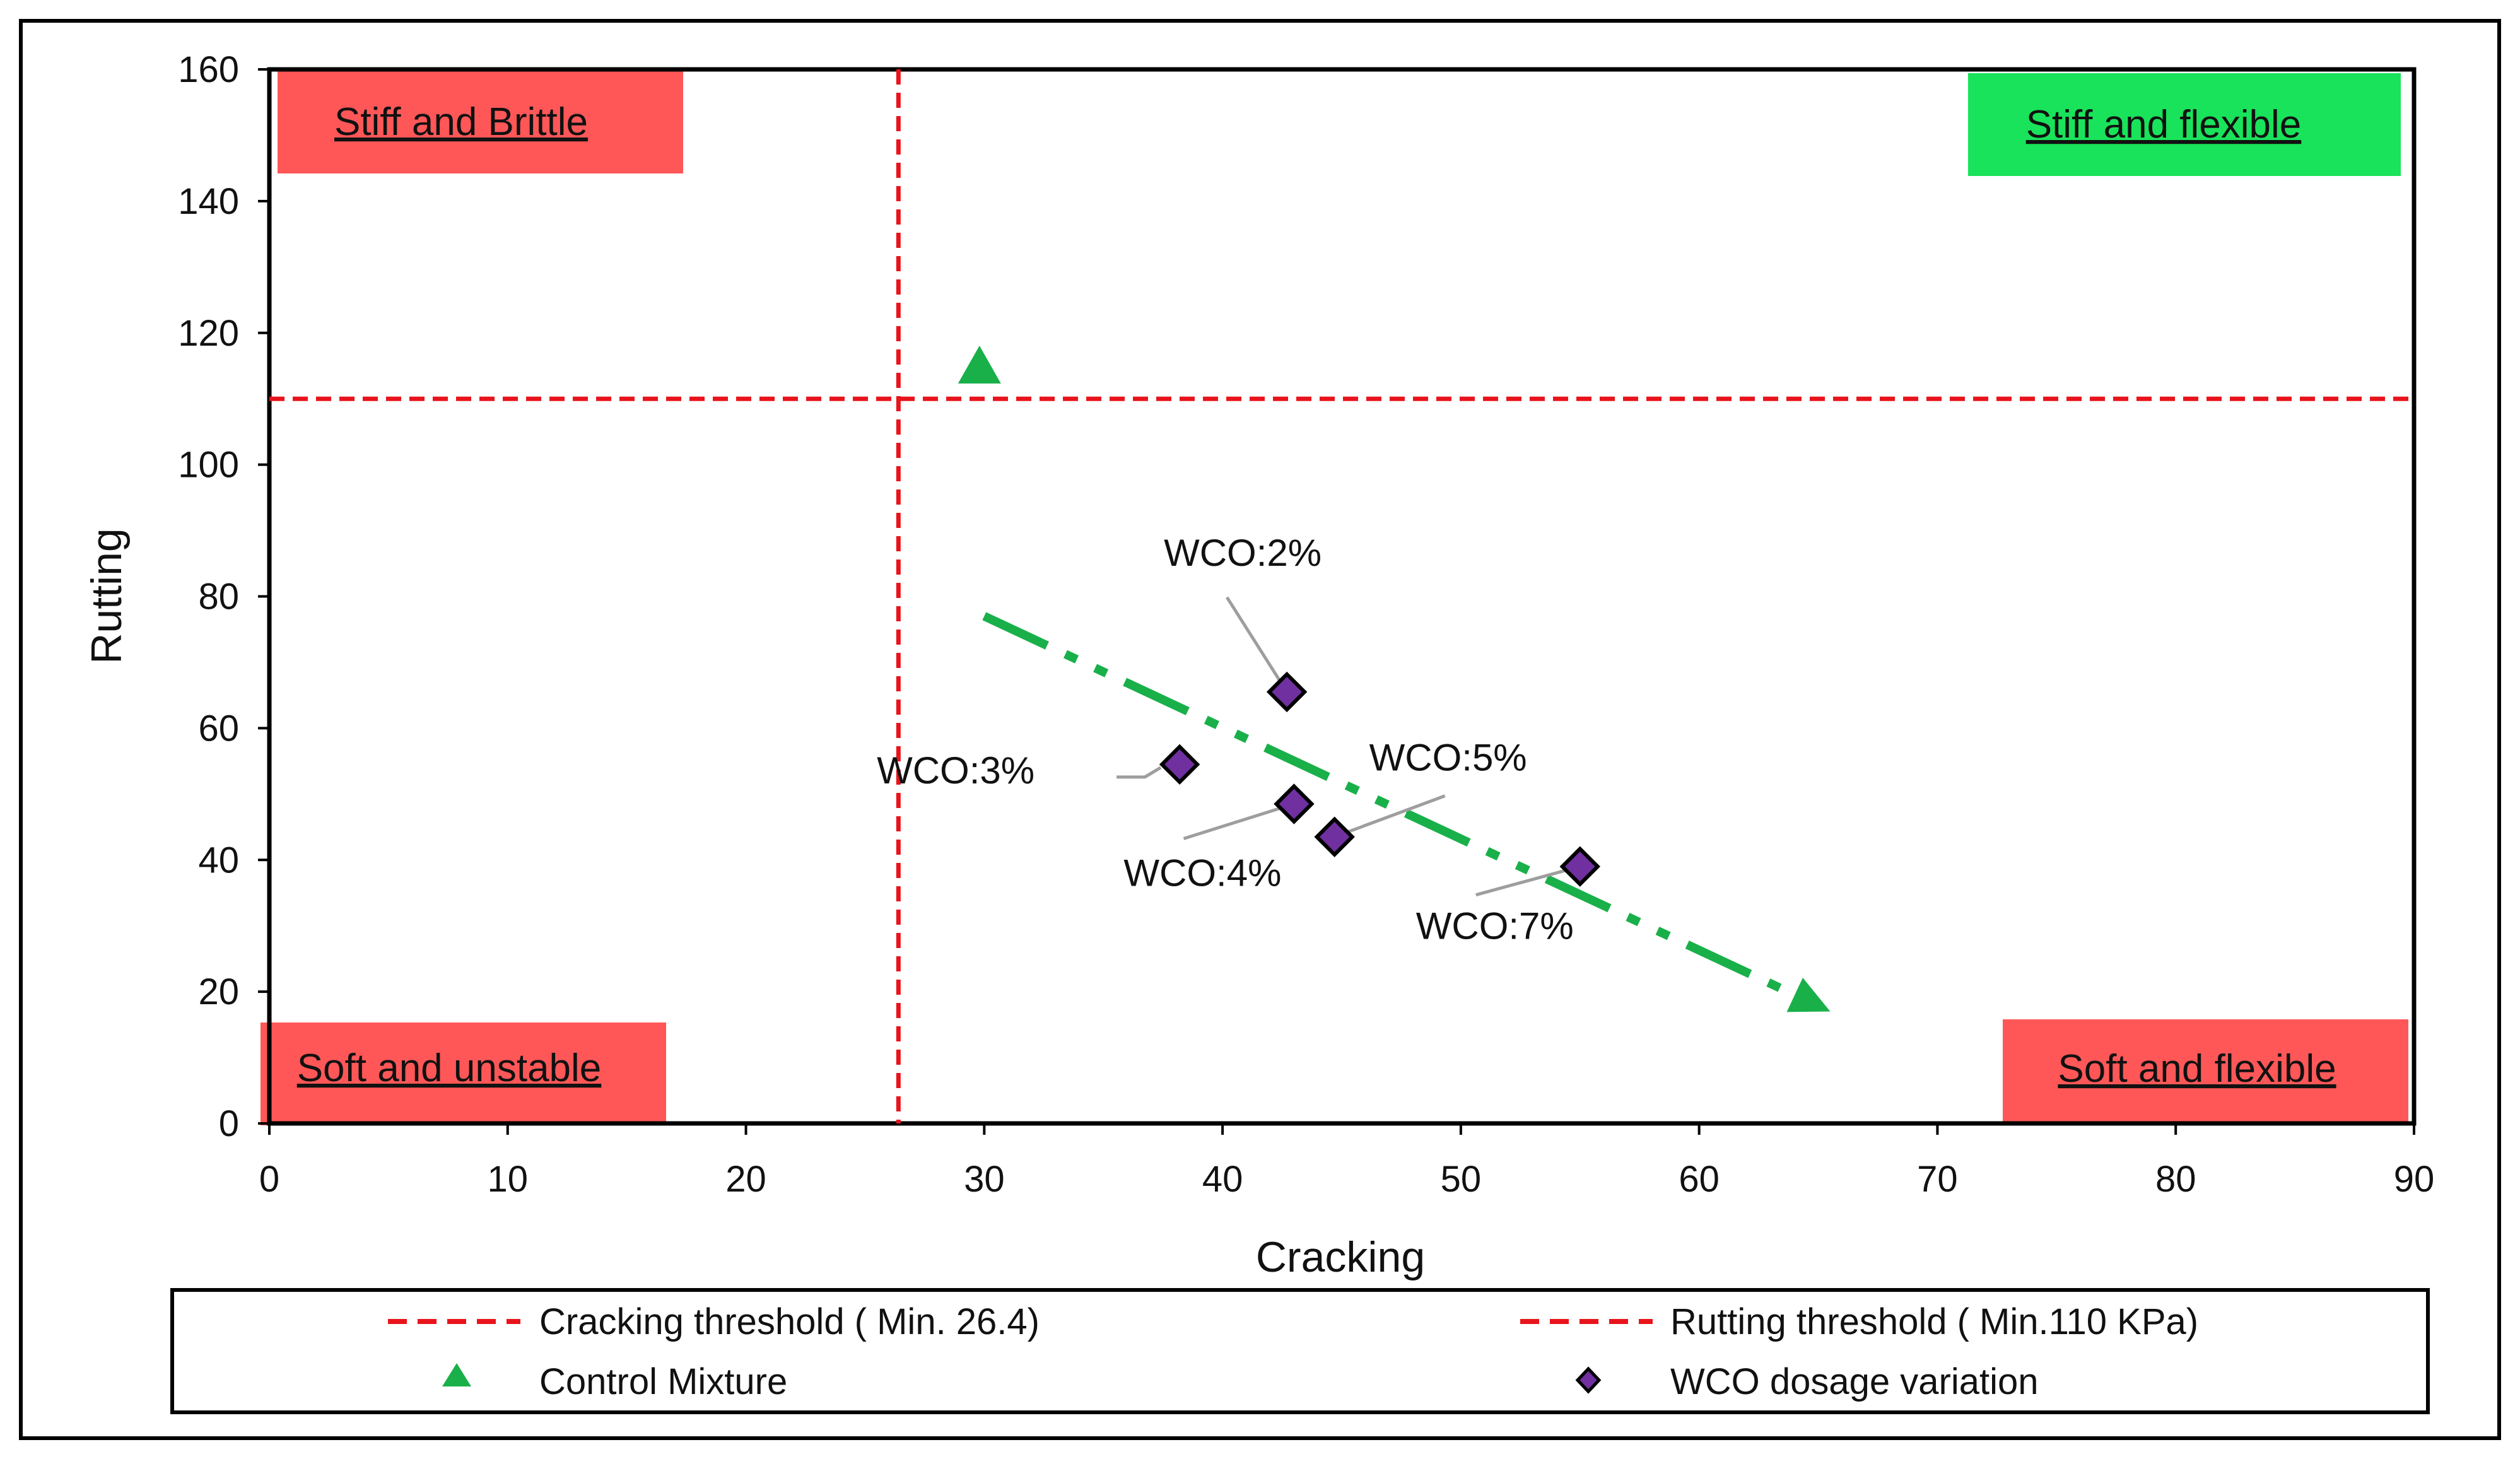 The width and height of the screenshot is (2520, 1459). I want to click on y-axis-ticks: 0 20 40 60 80 100 120 140 160, so click(223, 596).